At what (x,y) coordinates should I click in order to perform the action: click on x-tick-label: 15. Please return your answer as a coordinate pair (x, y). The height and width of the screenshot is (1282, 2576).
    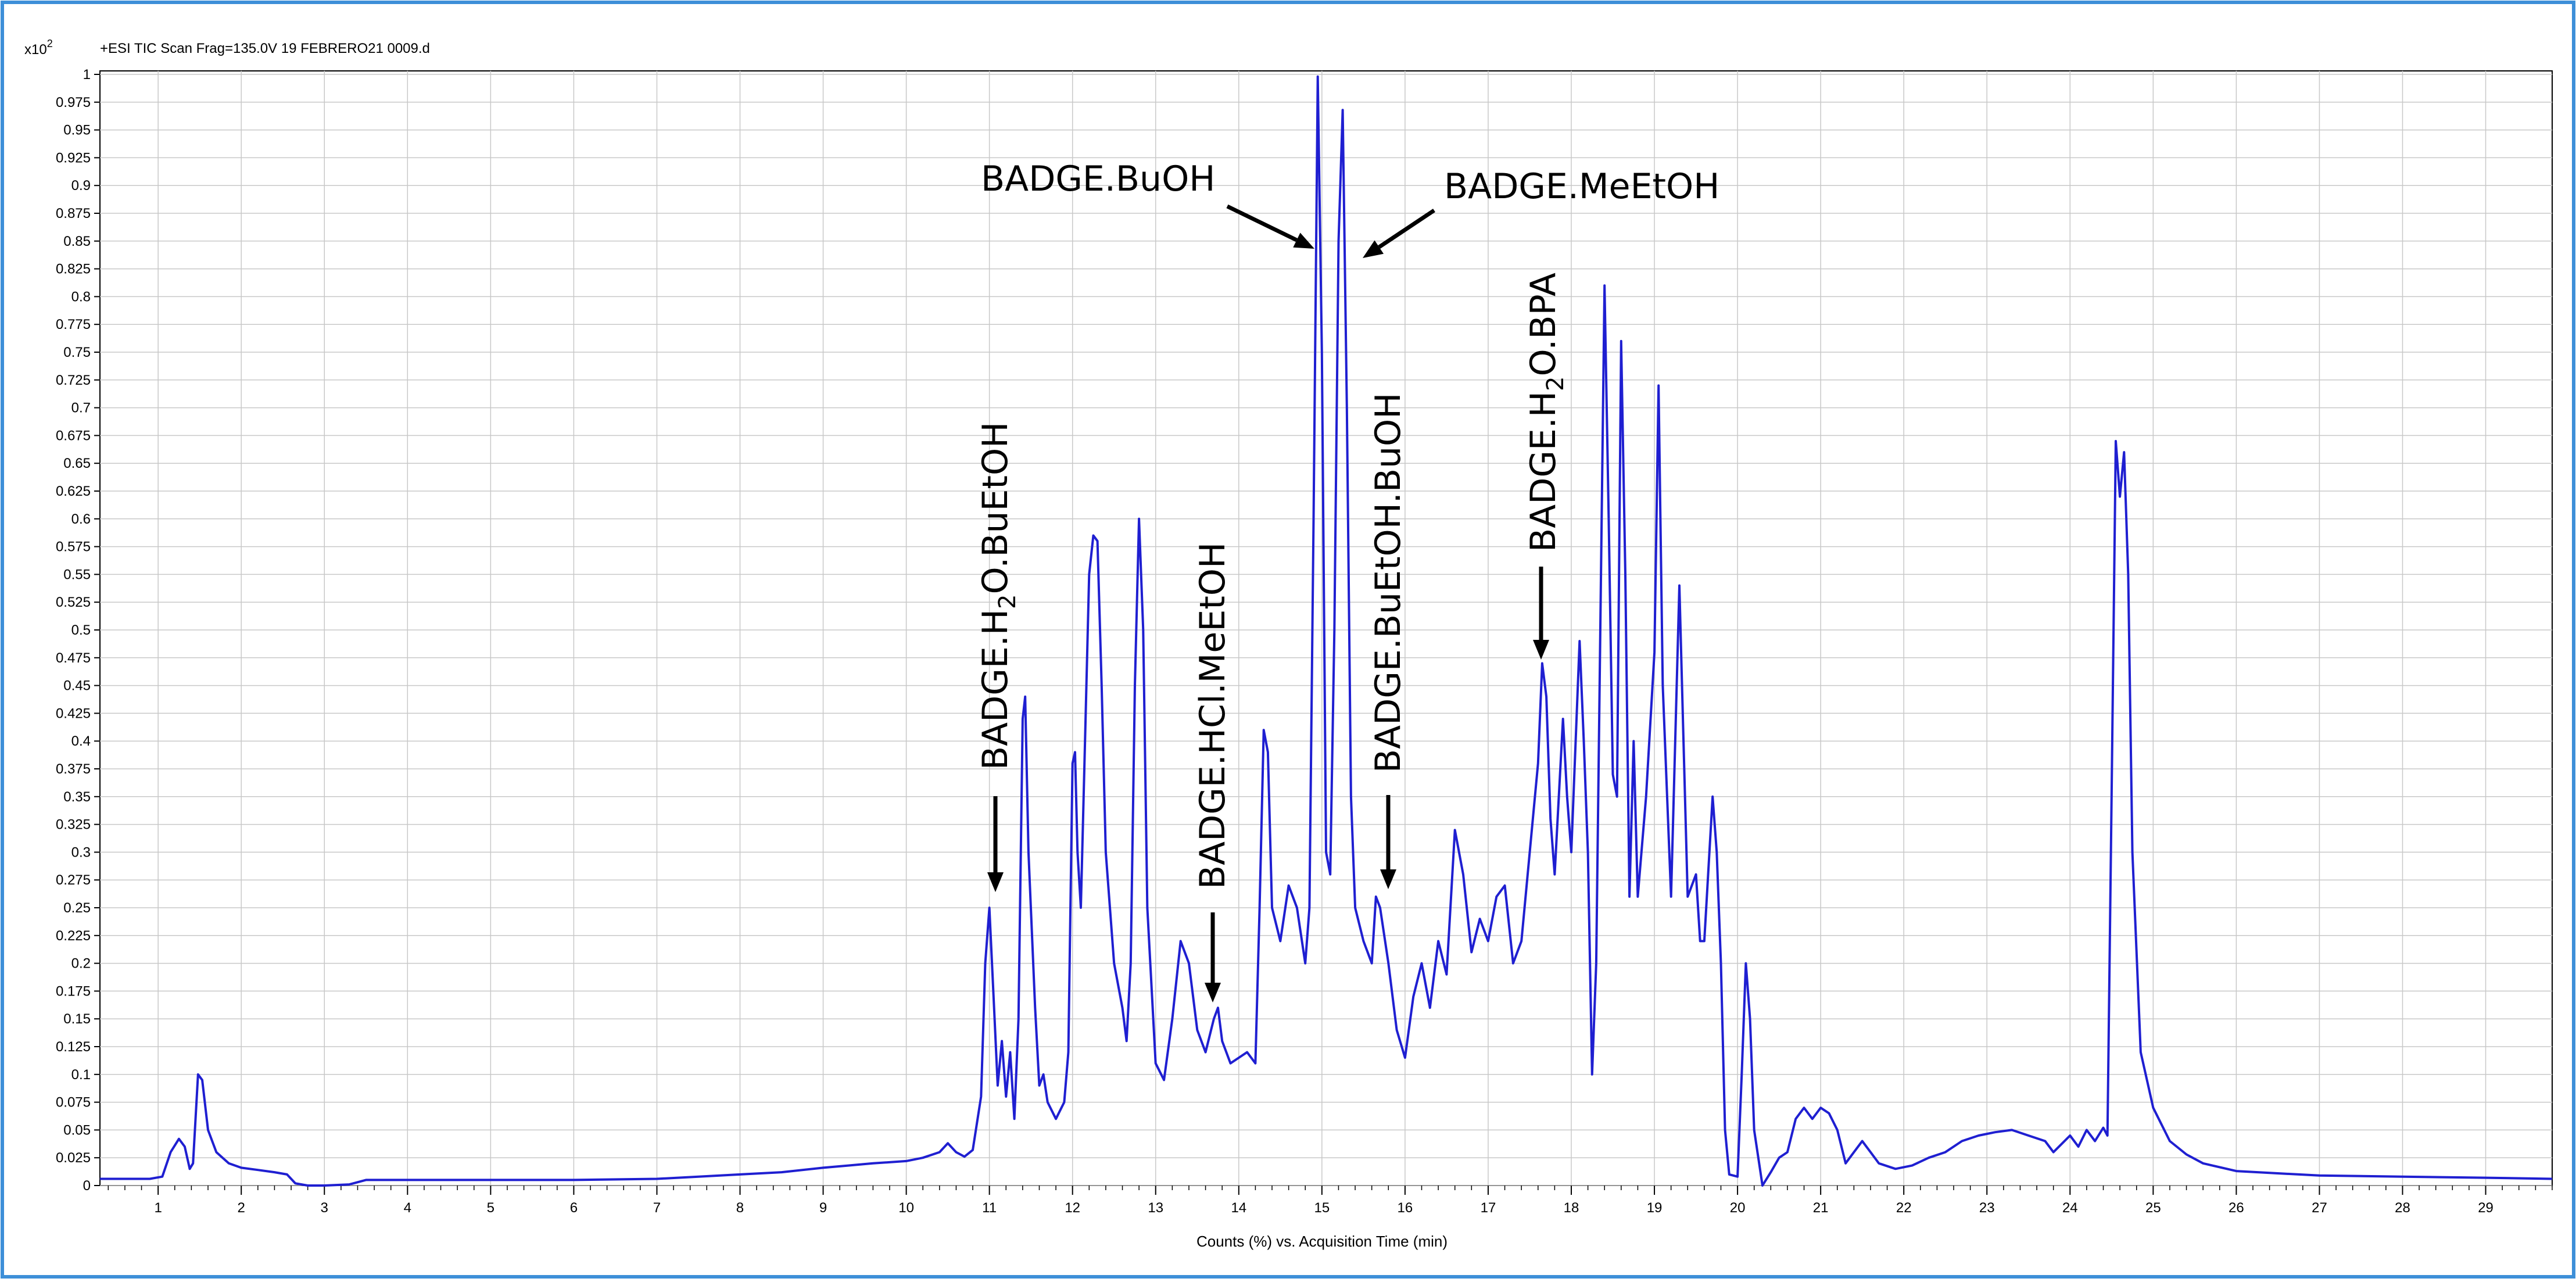
    Looking at the image, I should click on (1322, 1208).